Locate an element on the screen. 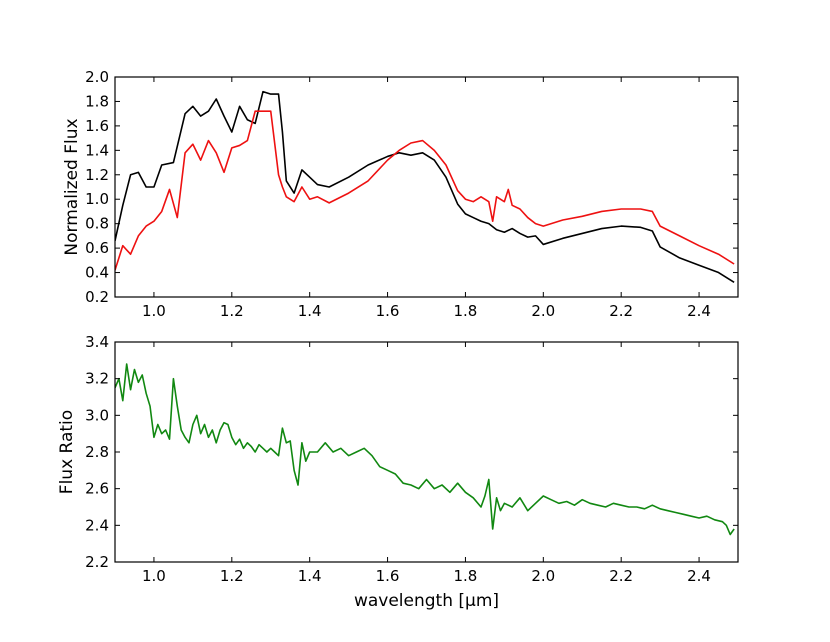 Image resolution: width=830 pixels, height=642 pixels. y-tick-label: 2.6 is located at coordinates (97, 489).